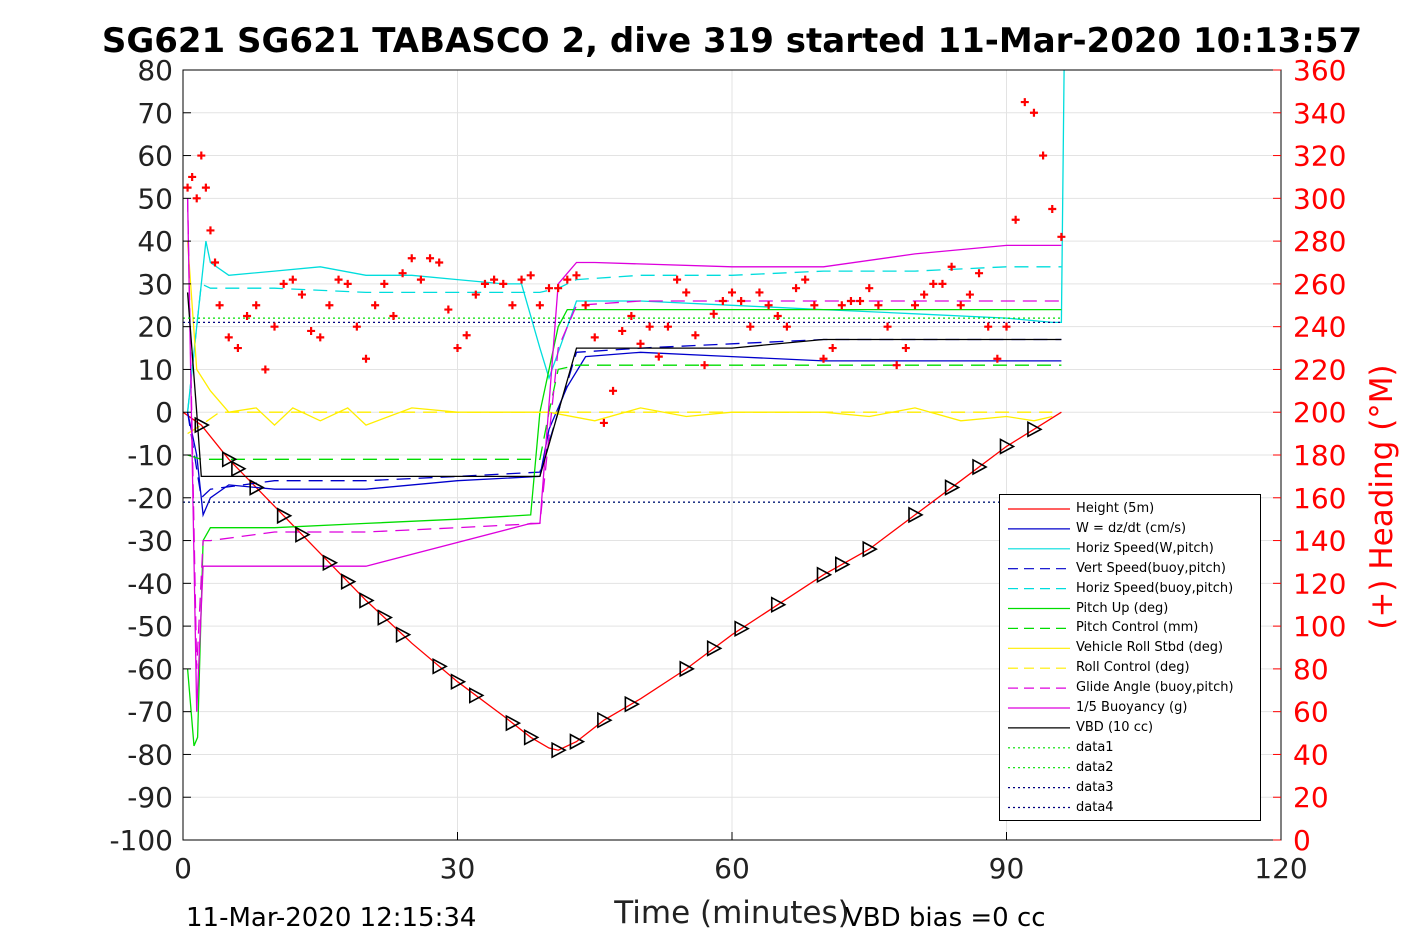  Describe the element at coordinates (150, 583) in the screenshot. I see `left-tick-label: -40` at that location.